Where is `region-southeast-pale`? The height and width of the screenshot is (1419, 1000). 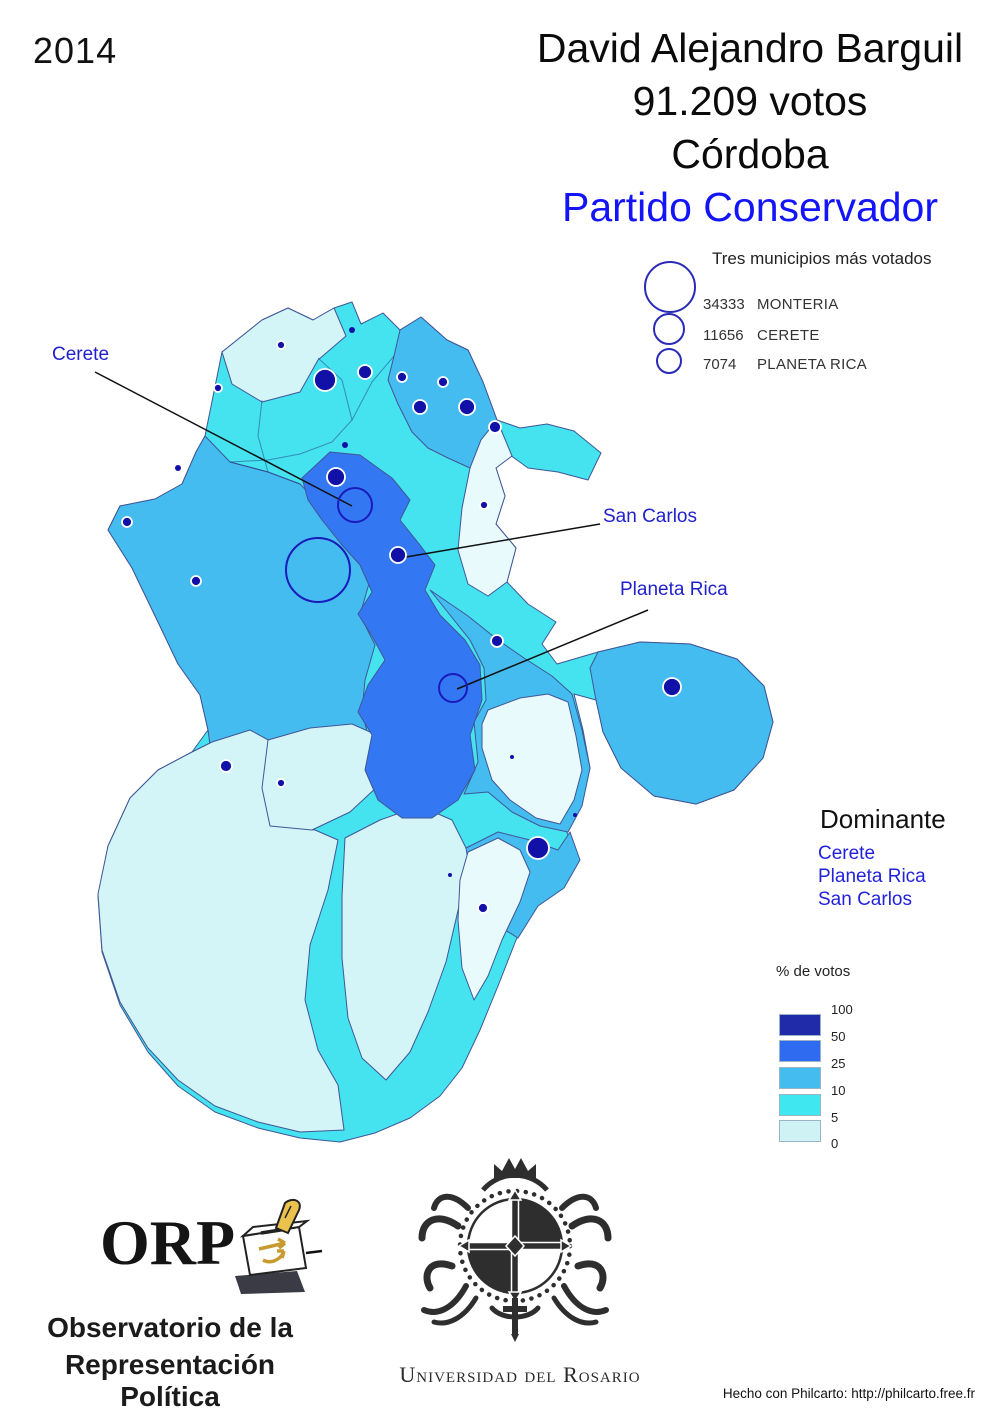 region-southeast-pale is located at coordinates (532, 759).